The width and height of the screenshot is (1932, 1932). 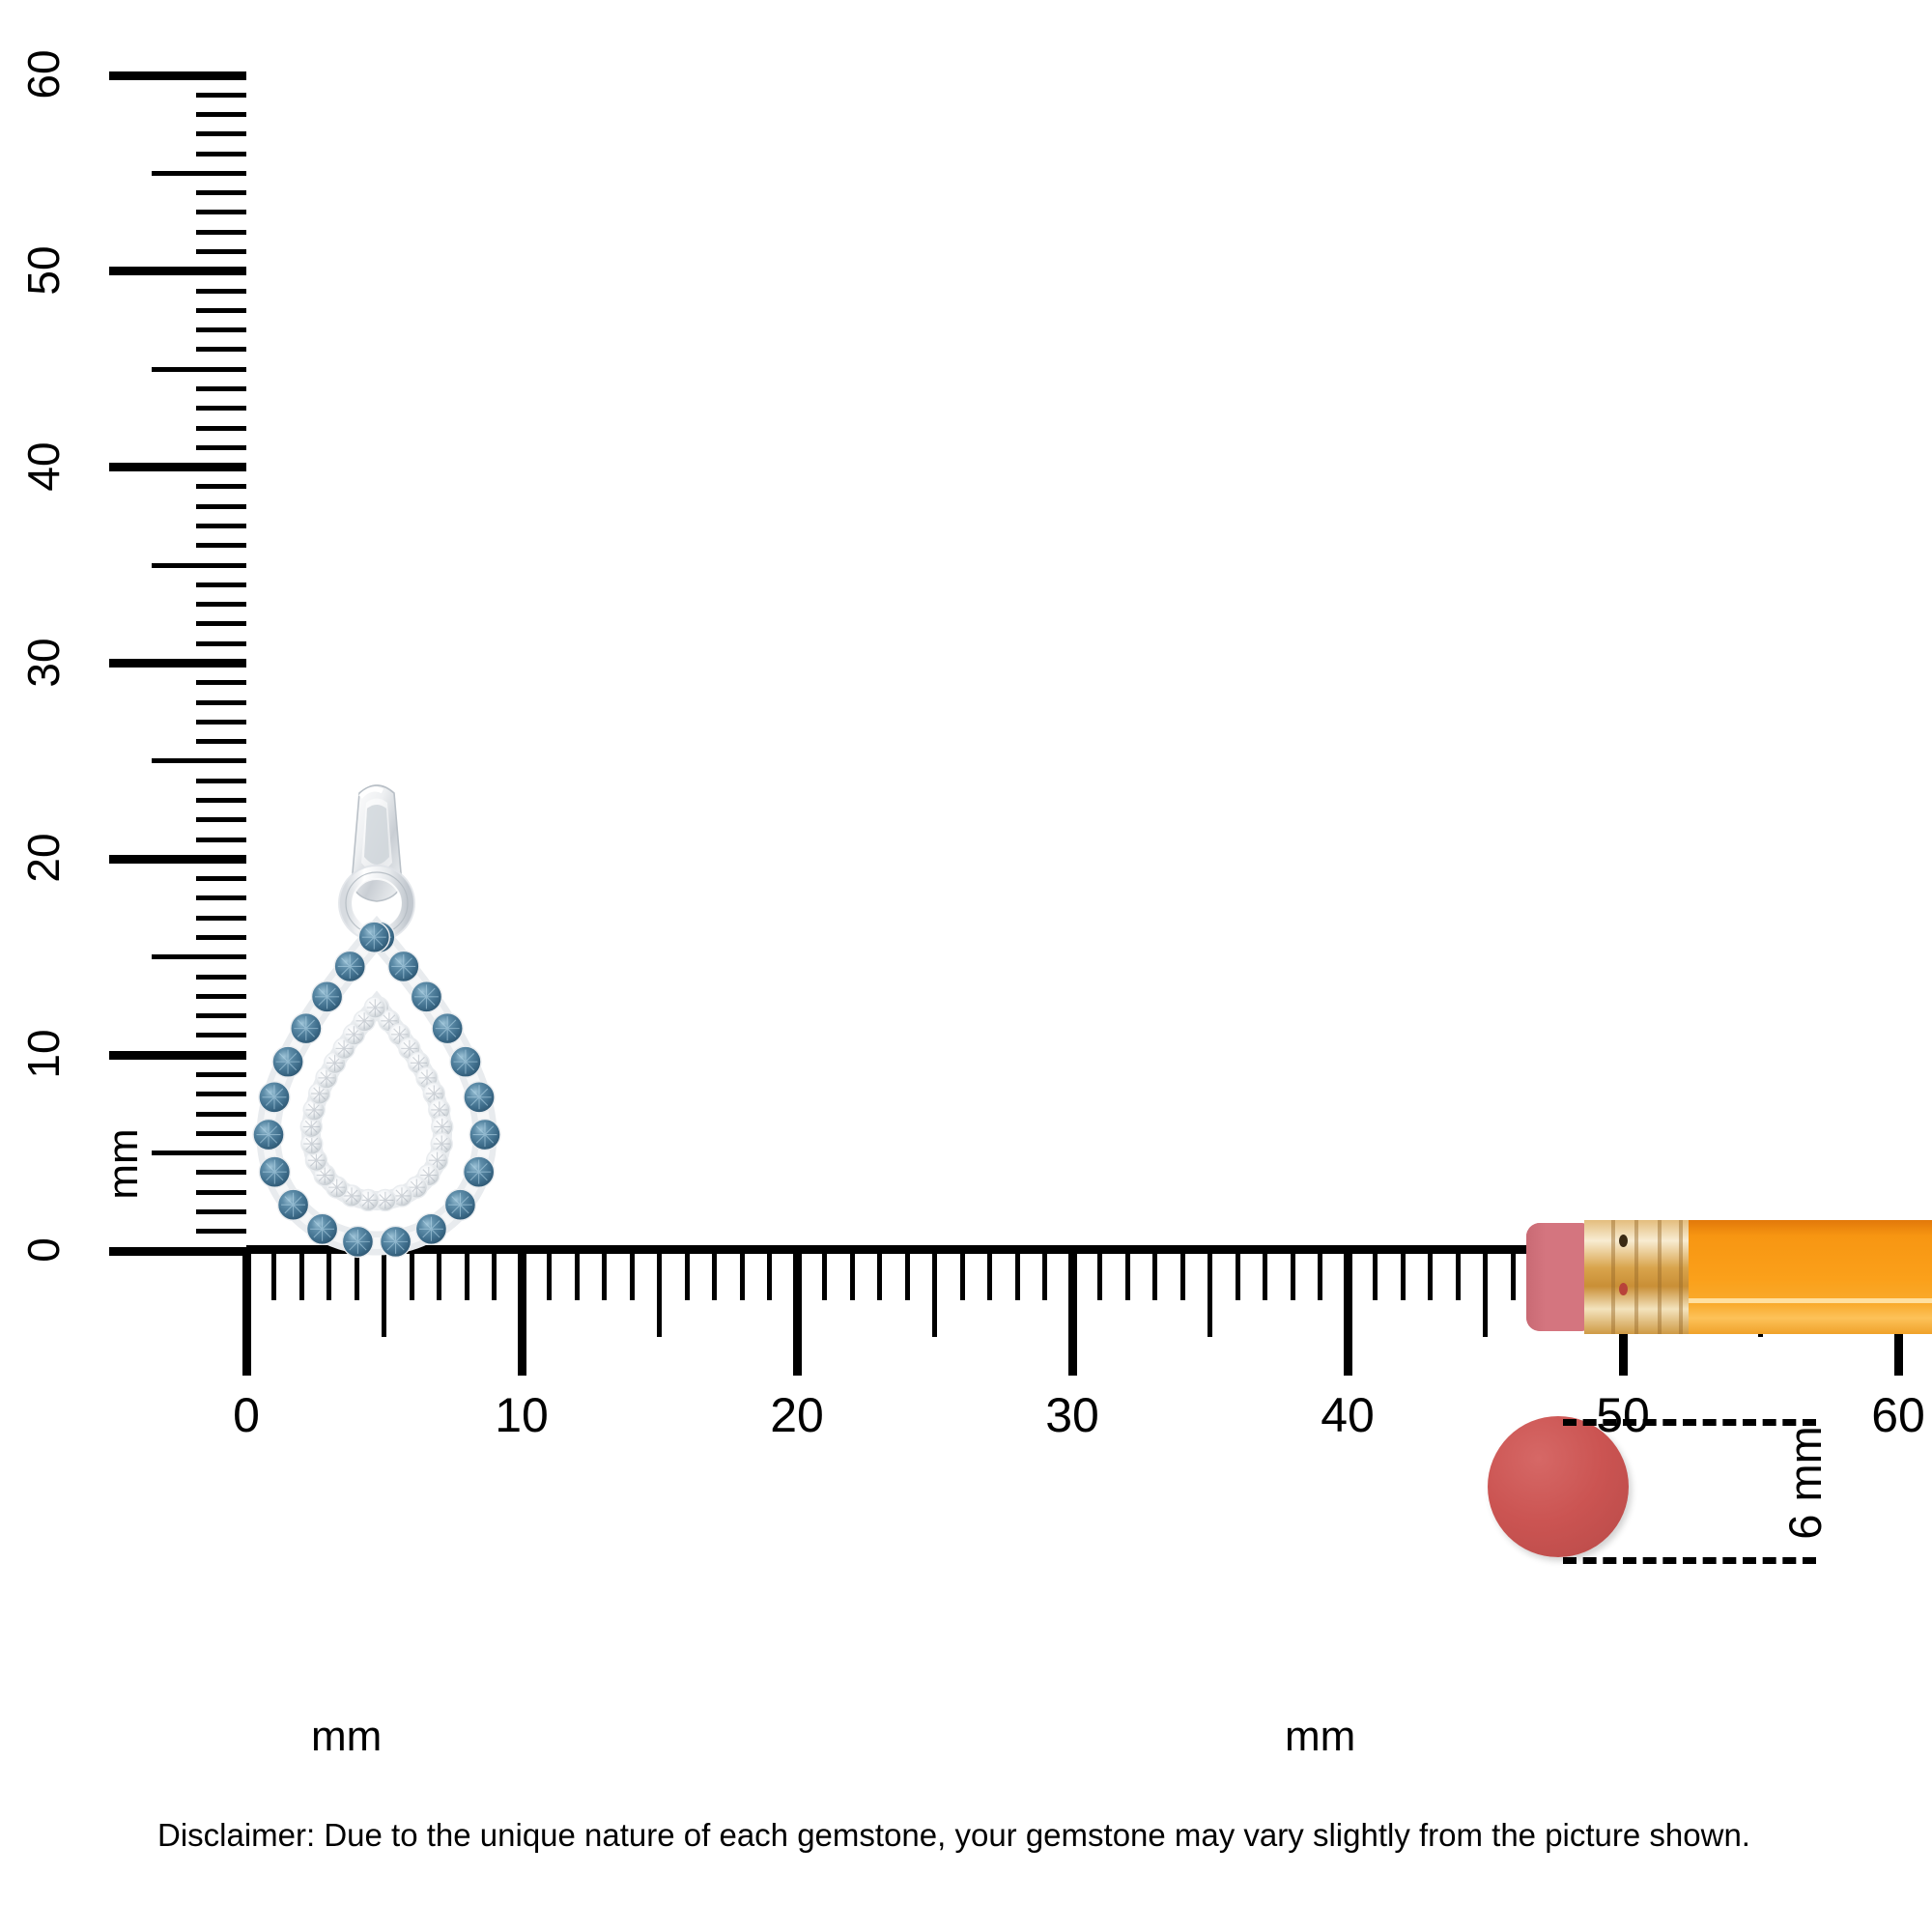 What do you see at coordinates (43, 74) in the screenshot?
I see `vruler-label: 60` at bounding box center [43, 74].